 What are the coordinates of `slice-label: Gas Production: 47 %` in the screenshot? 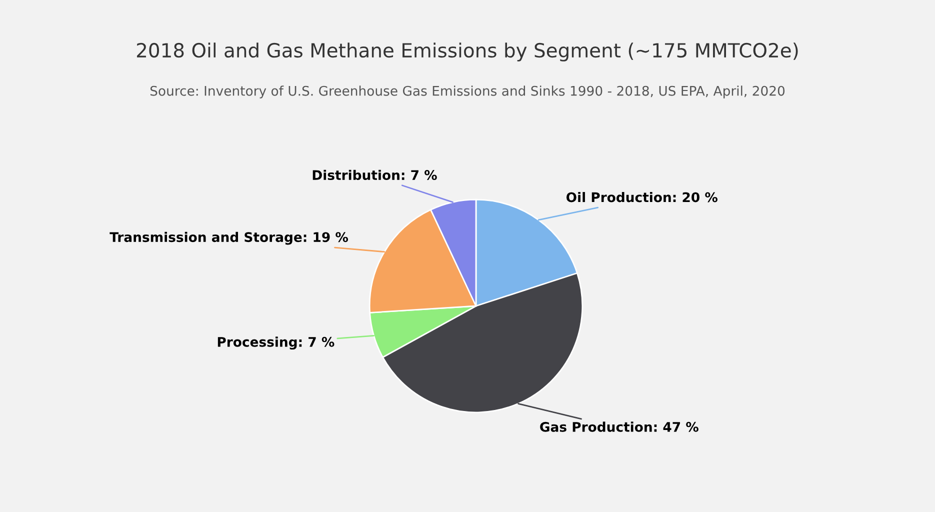 It's located at (619, 427).